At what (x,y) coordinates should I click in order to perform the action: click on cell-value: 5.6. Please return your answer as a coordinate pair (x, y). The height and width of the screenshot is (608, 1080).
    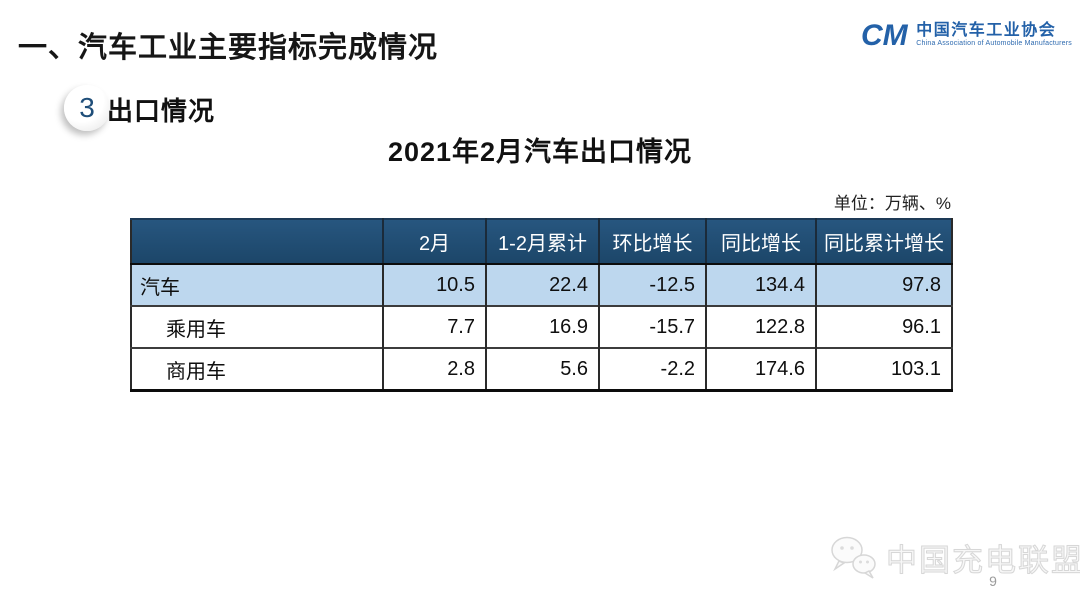
    Looking at the image, I should click on (542, 369).